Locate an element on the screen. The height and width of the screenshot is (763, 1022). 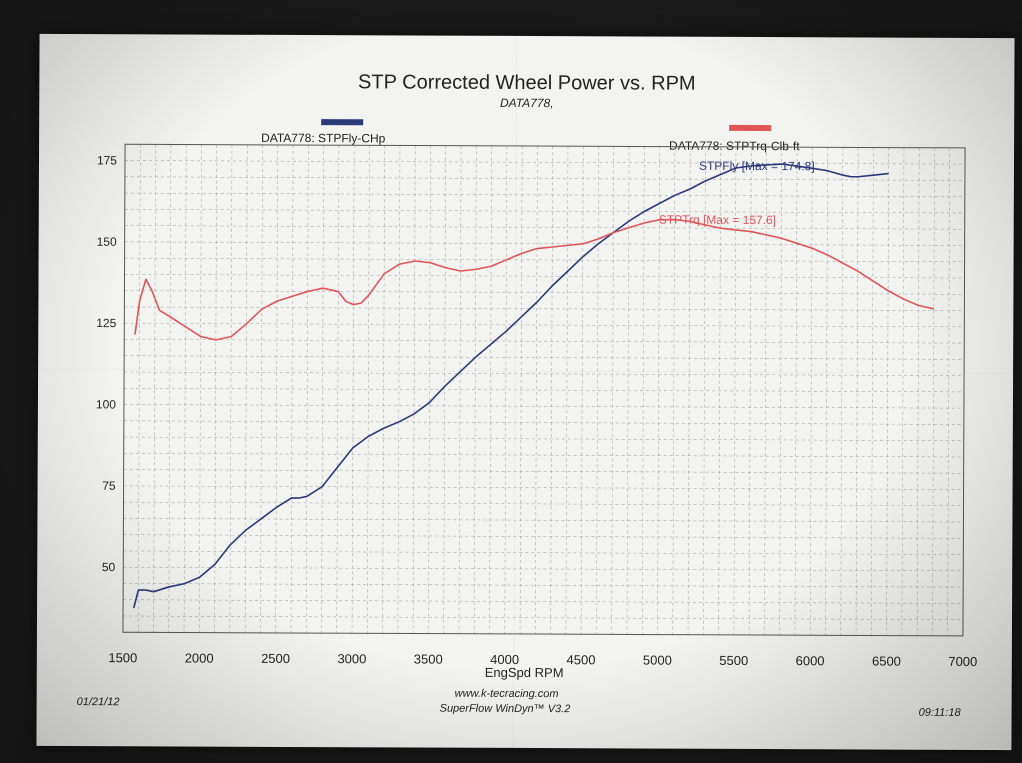
y-tick-label: 150 is located at coordinates (107, 242).